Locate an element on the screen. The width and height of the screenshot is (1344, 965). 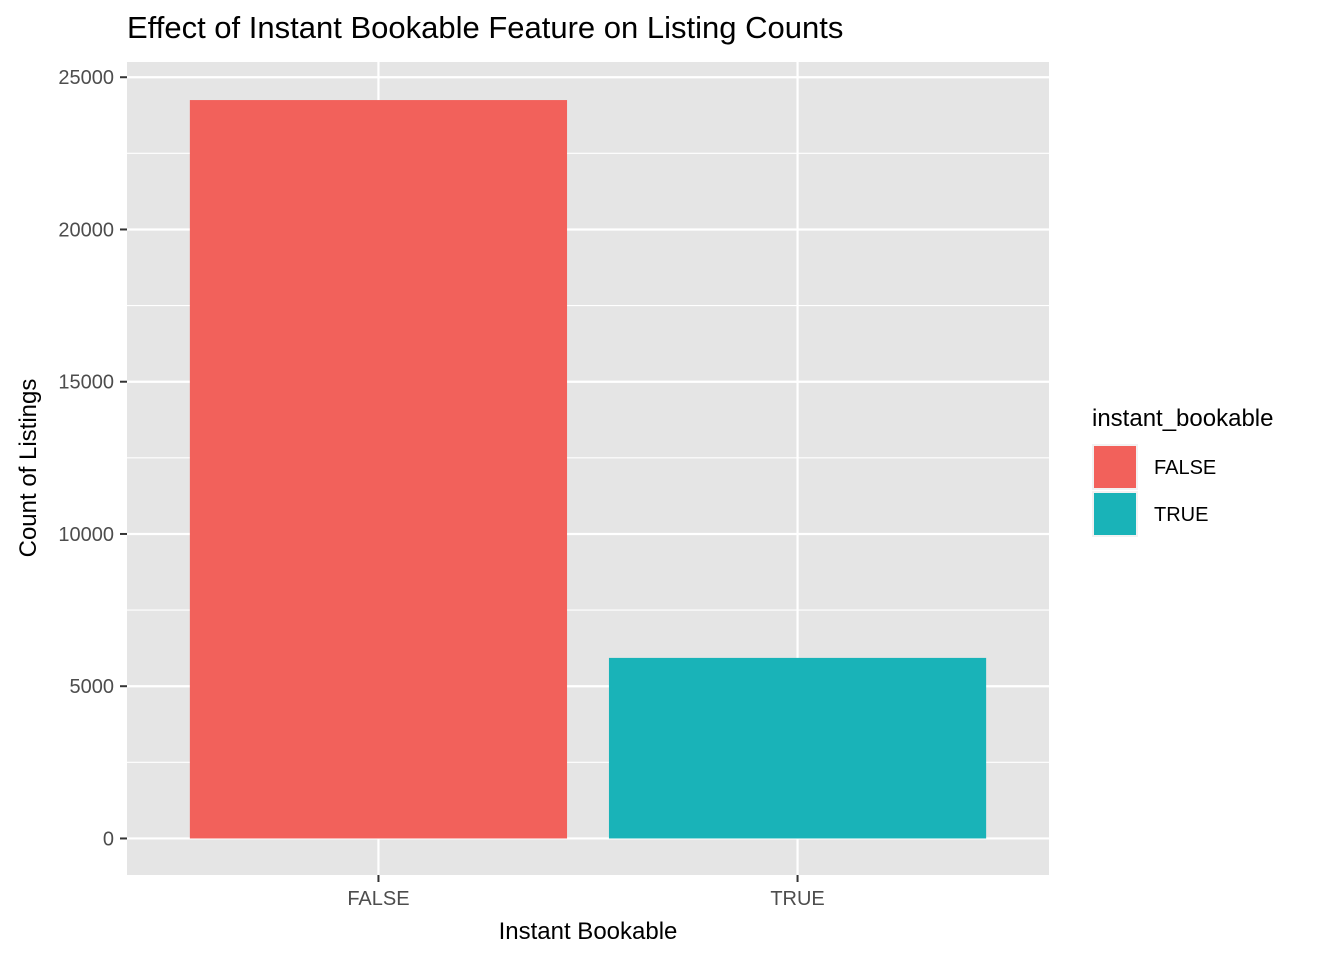
y-tick-label: 20000 is located at coordinates (86, 230).